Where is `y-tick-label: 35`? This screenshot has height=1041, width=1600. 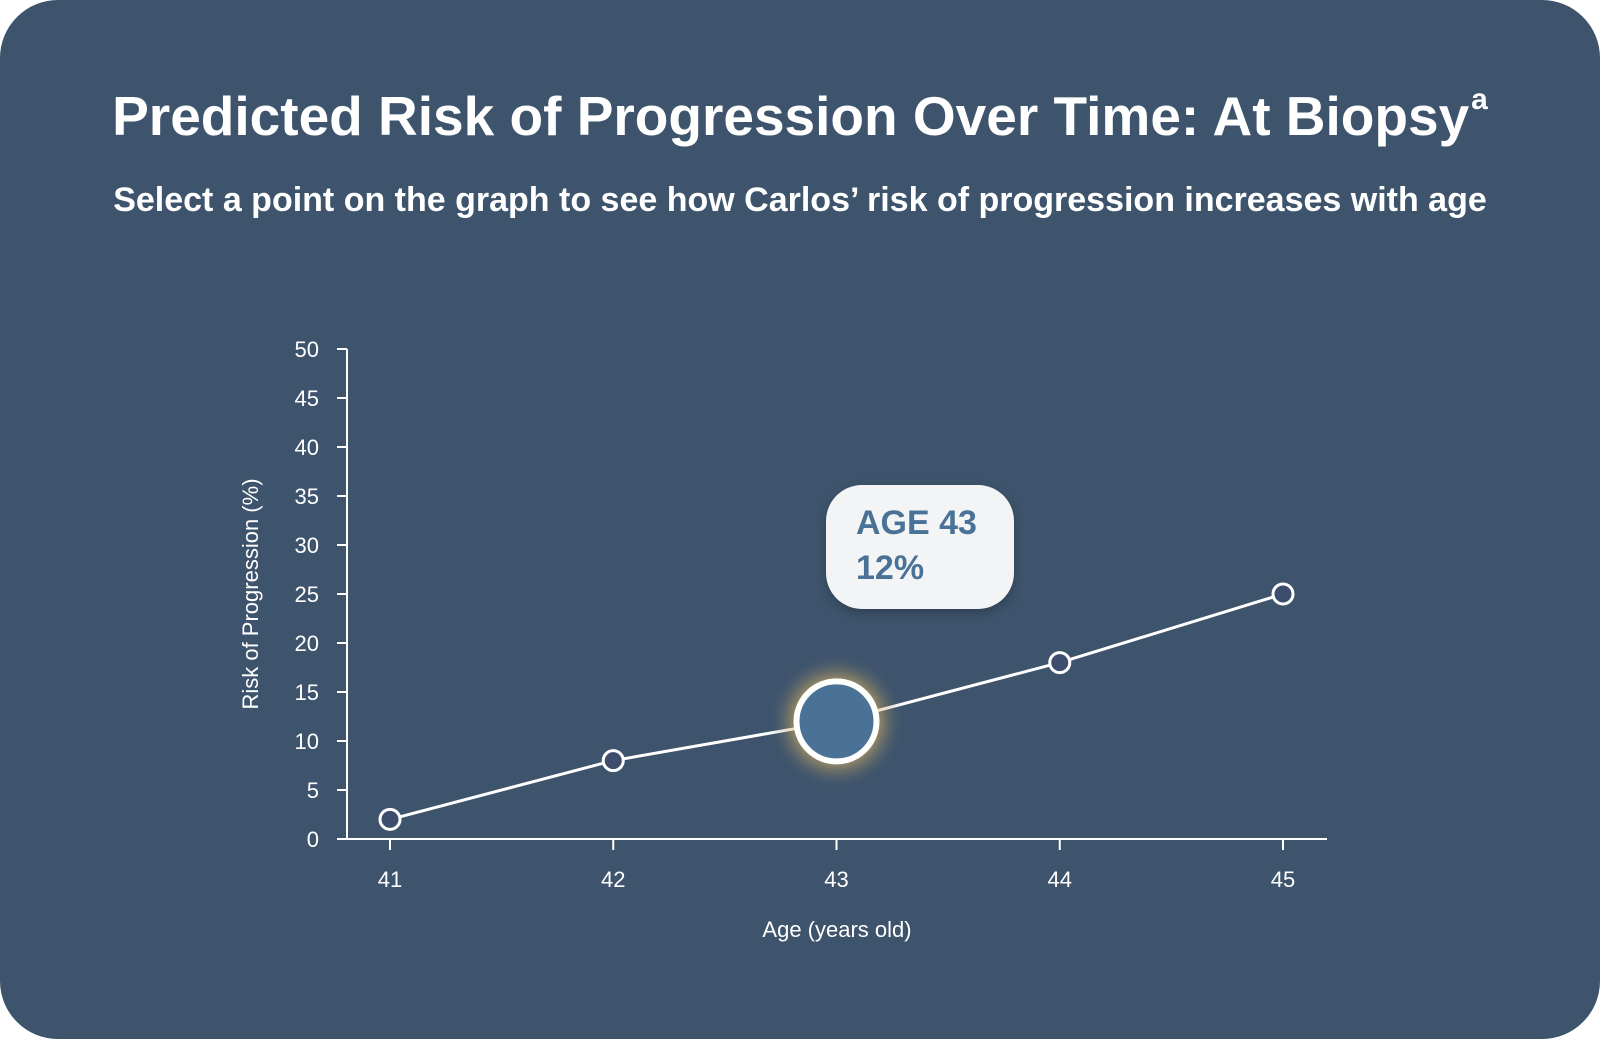
y-tick-label: 35 is located at coordinates (307, 496).